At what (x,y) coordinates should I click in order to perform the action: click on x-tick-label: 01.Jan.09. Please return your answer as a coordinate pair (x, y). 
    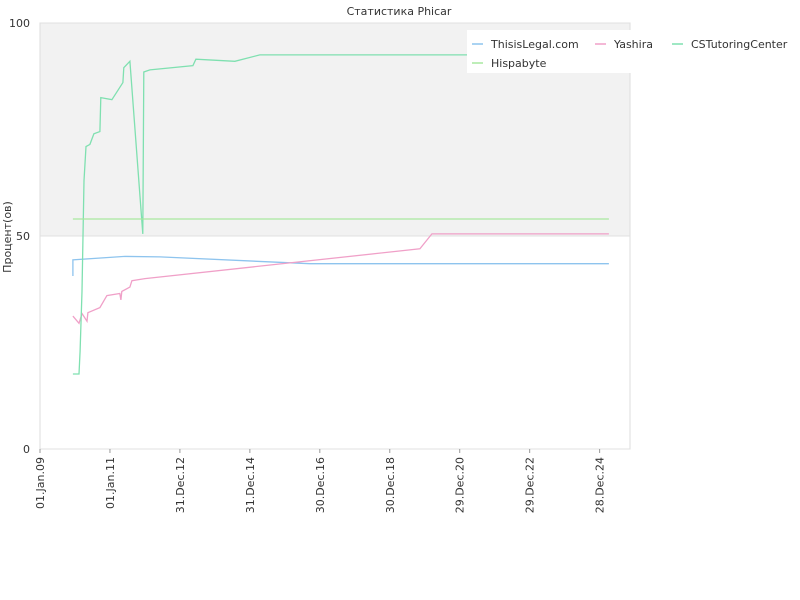
    Looking at the image, I should click on (40, 483).